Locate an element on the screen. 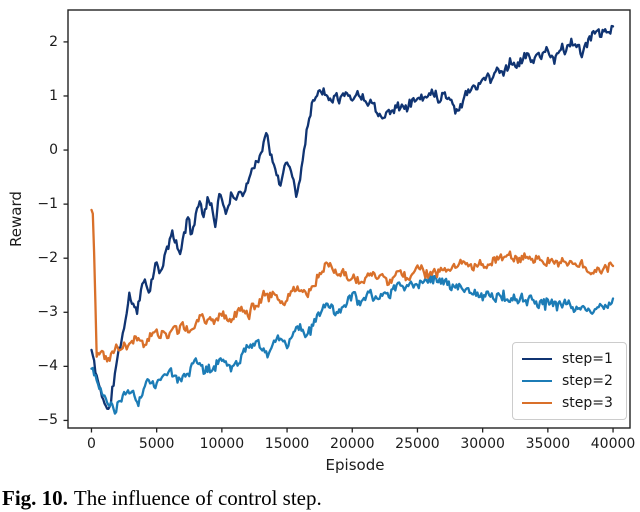  y-tick-label: 0 is located at coordinates (53, 150).